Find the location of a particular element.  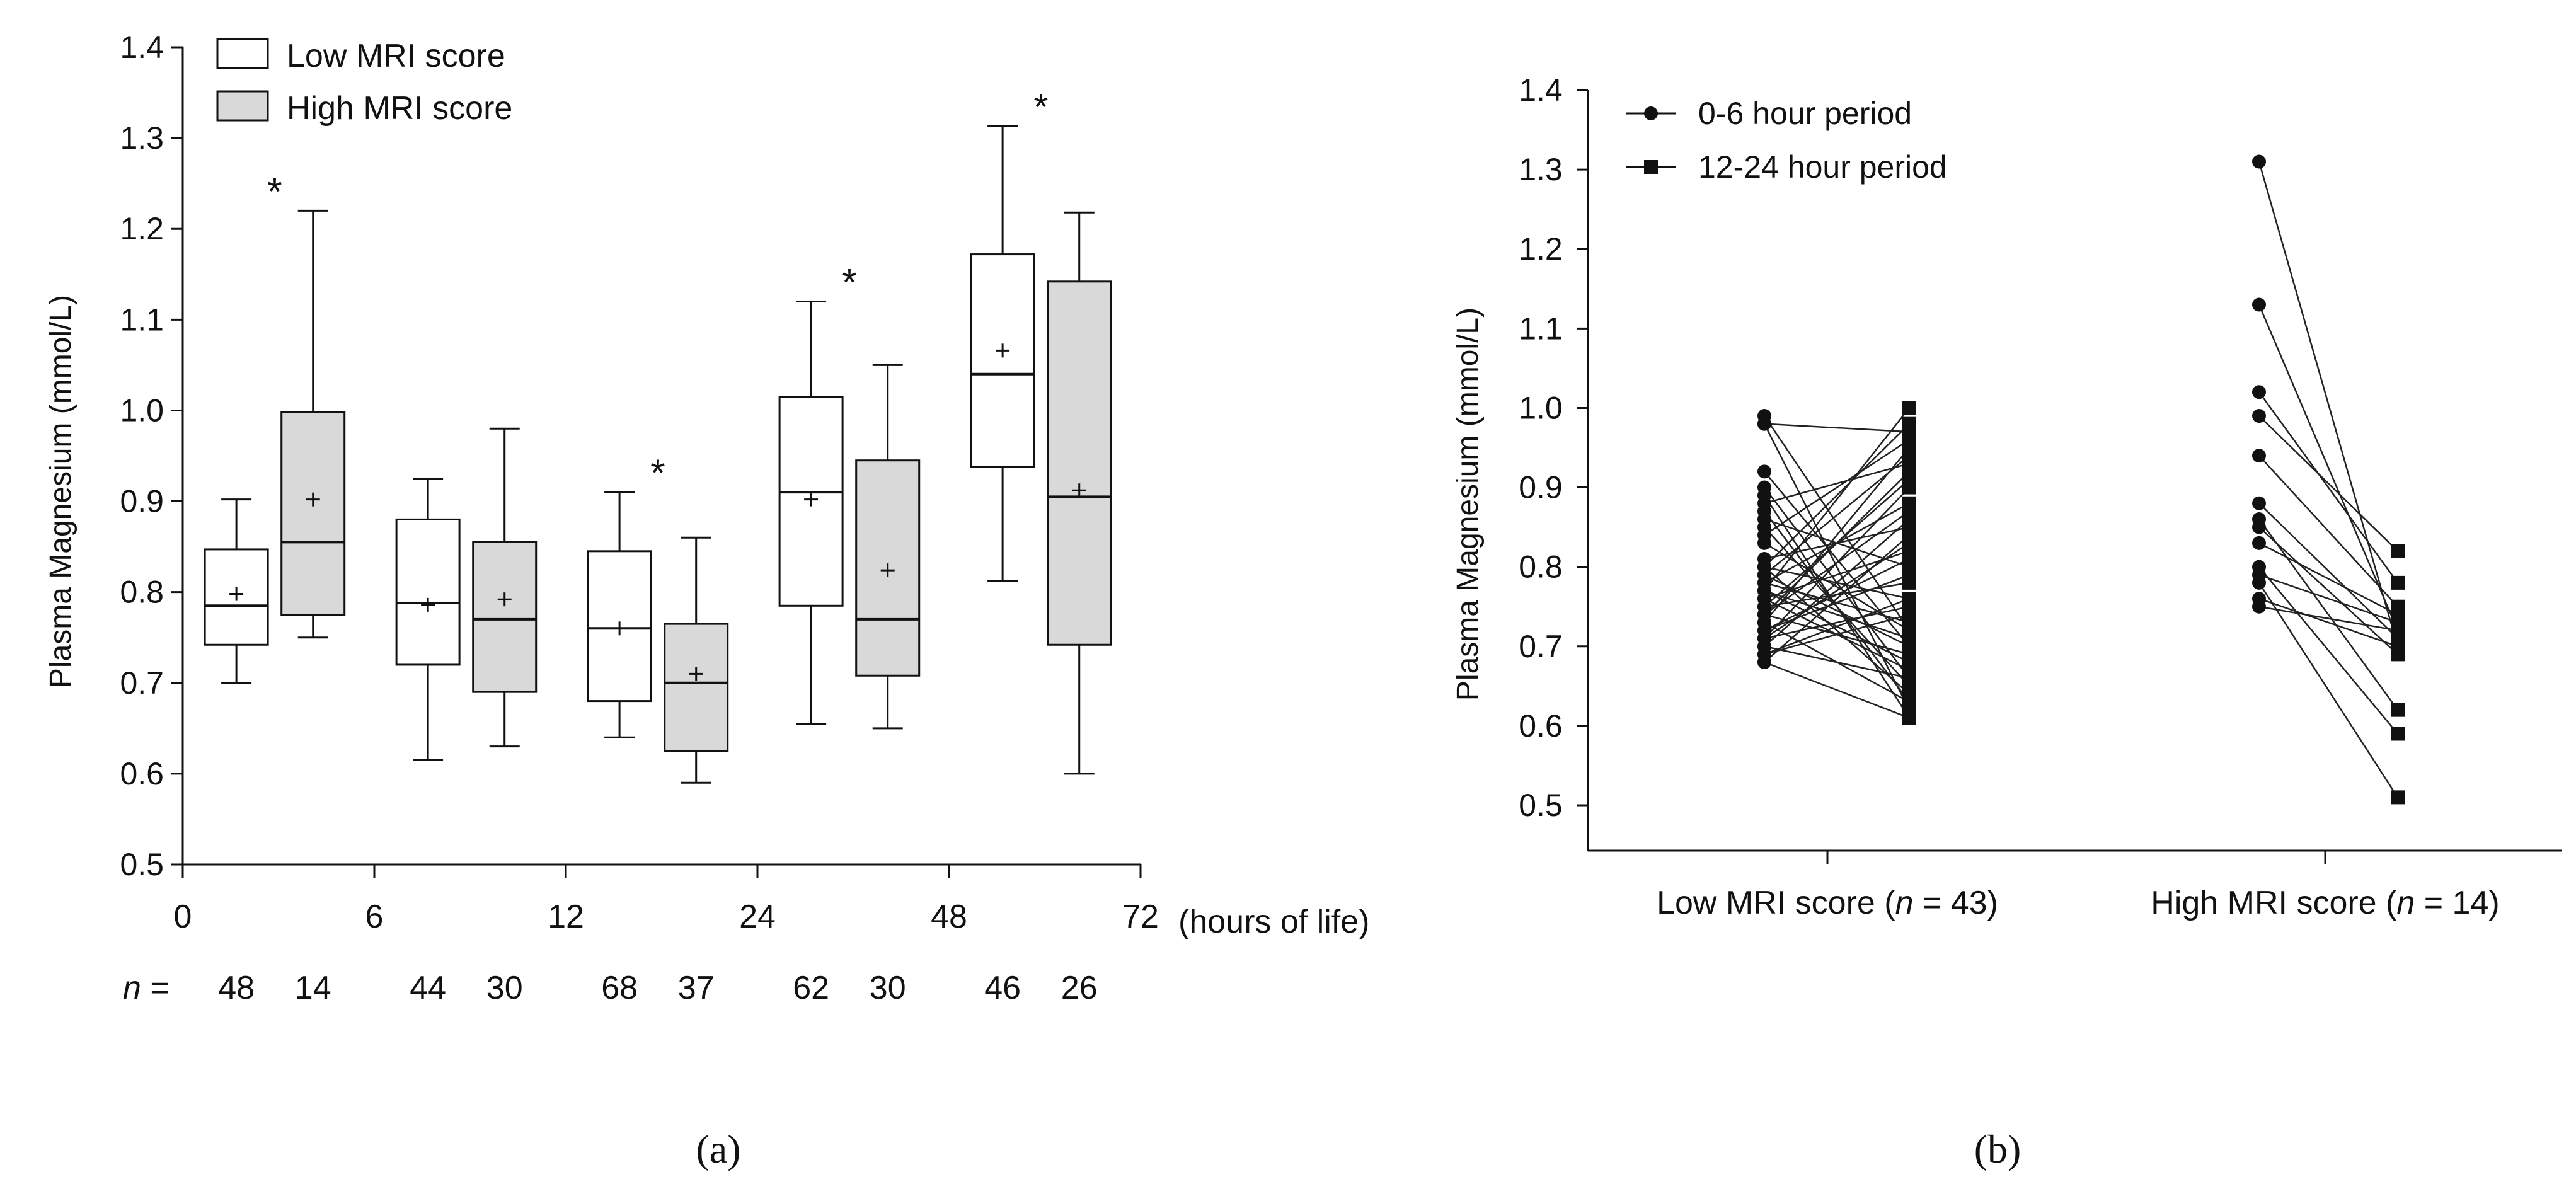

panel-a-y-tick-label: 0.7 is located at coordinates (142, 683).